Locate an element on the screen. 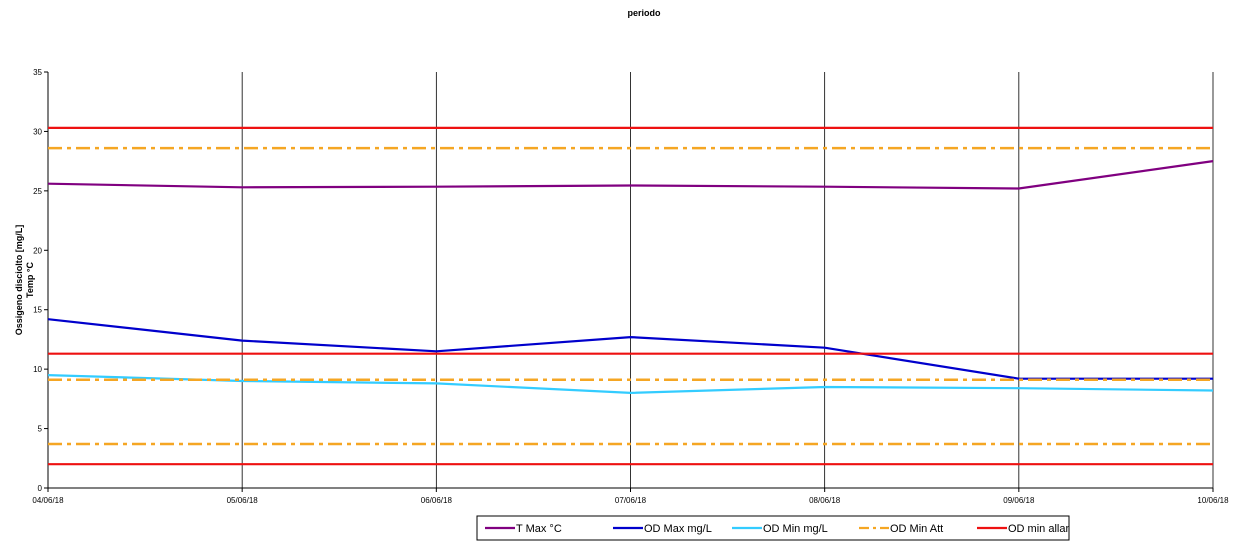 The image size is (1242, 542). legend-label: OD min allar is located at coordinates (1038, 529).